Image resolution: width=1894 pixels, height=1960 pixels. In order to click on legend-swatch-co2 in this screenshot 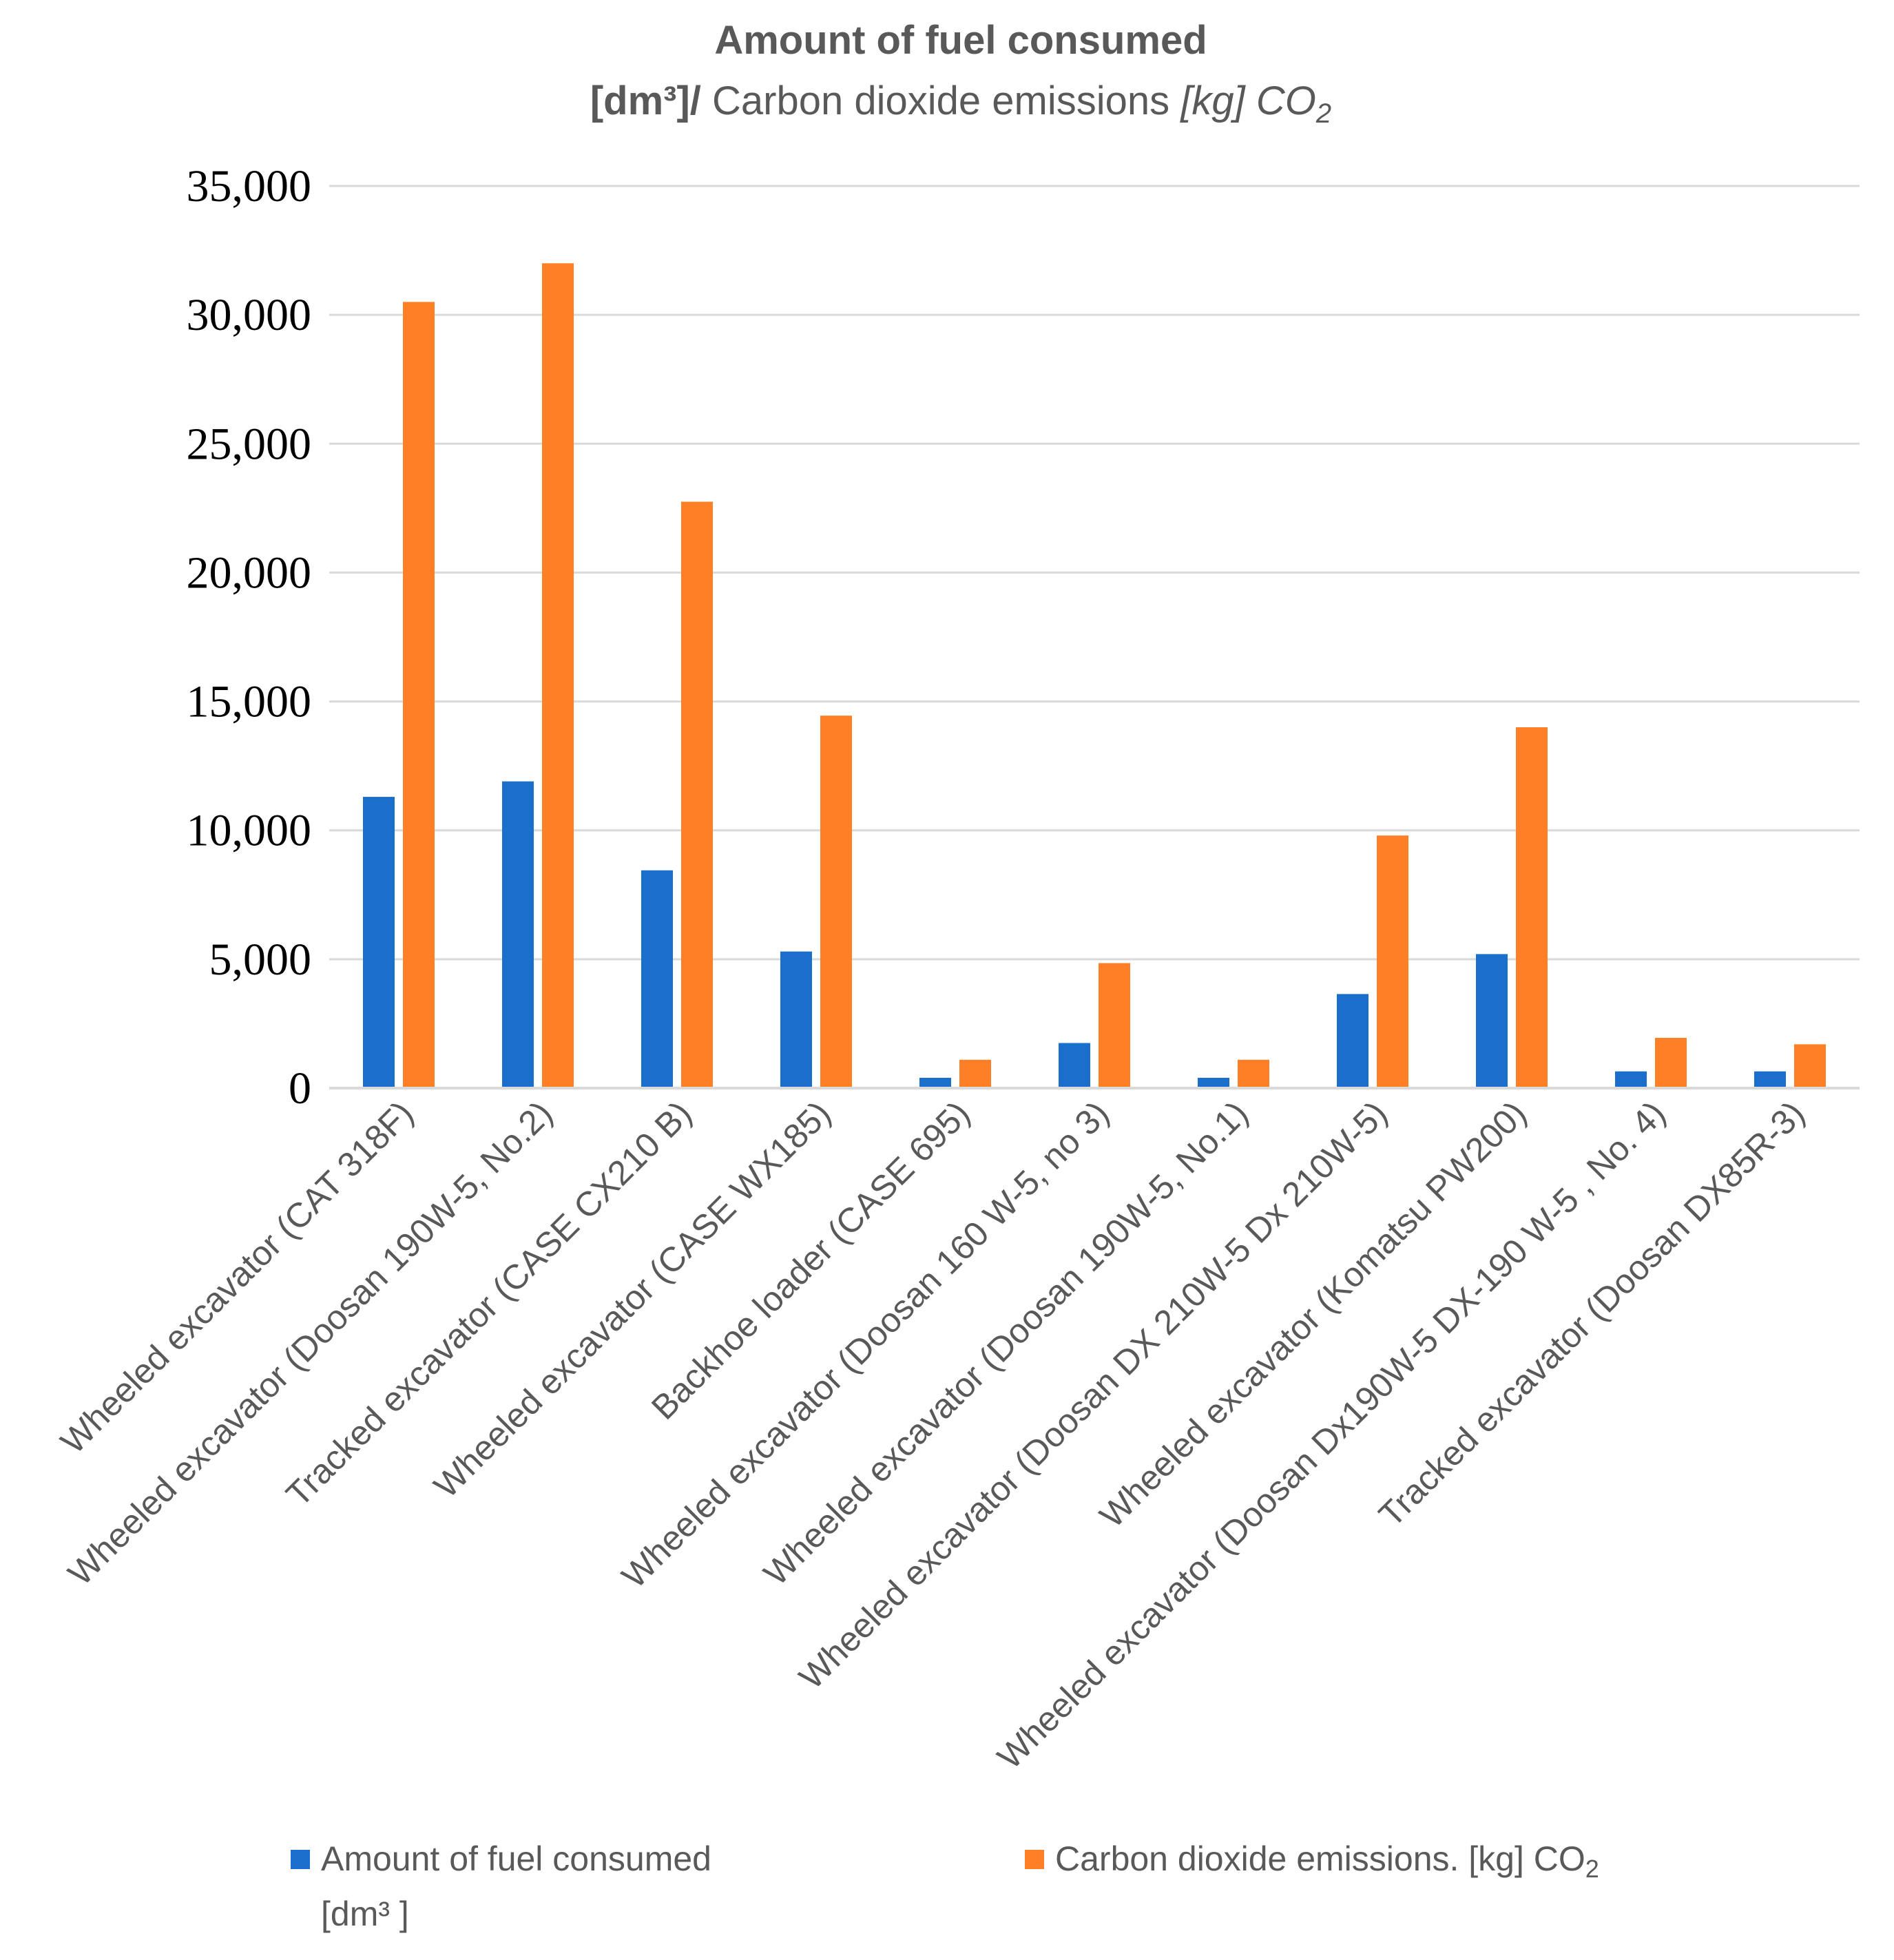, I will do `click(1034, 1859)`.